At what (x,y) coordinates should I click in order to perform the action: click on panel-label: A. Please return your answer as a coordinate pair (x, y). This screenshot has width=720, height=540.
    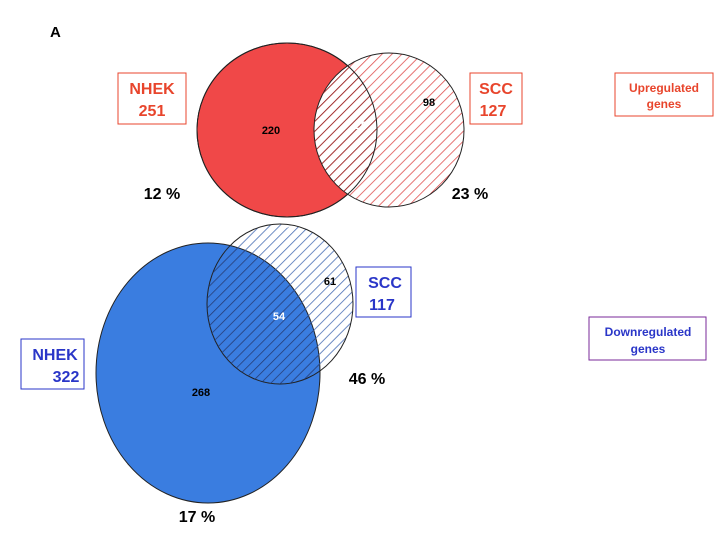
    Looking at the image, I should click on (55, 32).